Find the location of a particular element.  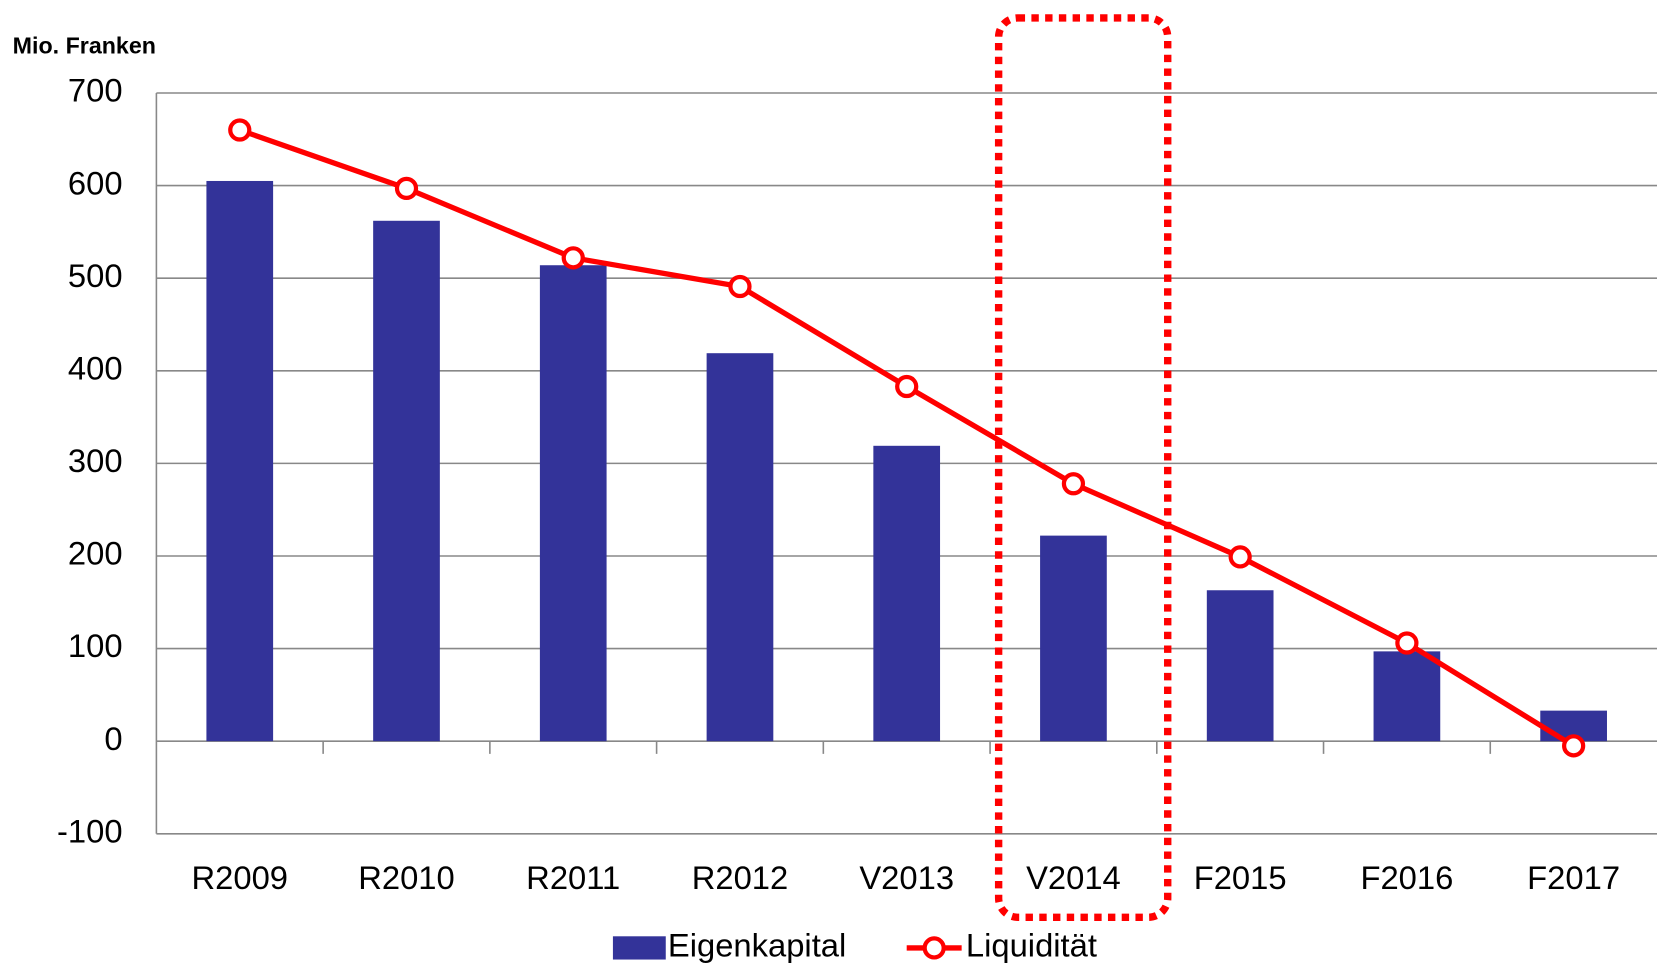

highlight-box is located at coordinates (1083, 467).